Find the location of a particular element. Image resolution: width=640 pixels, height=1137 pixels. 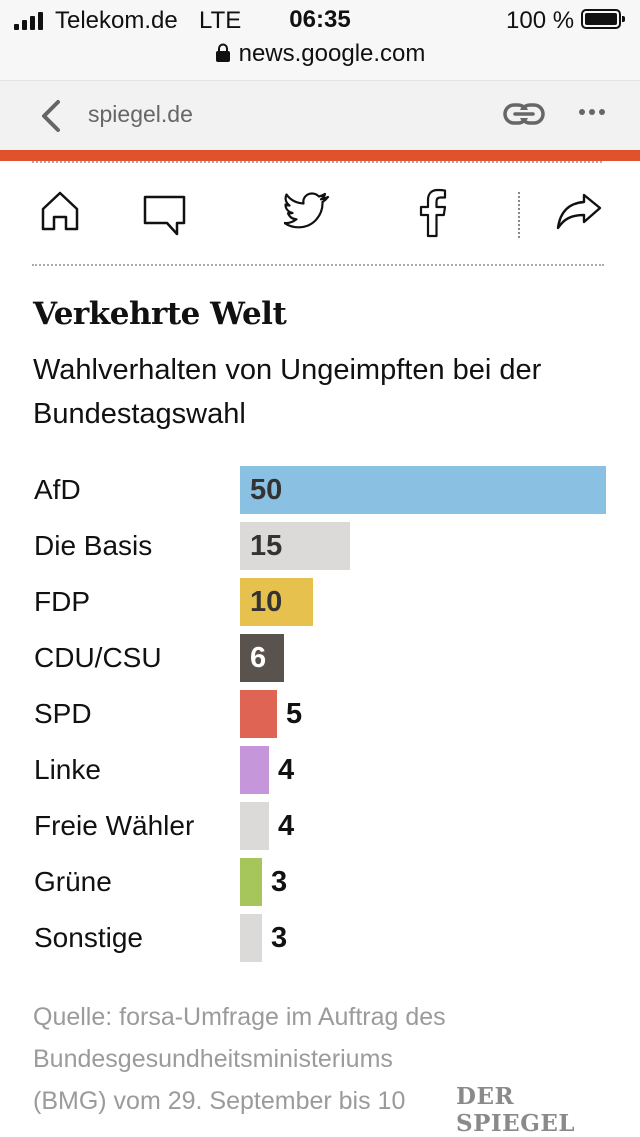

carrier-name: Telekom.de is located at coordinates (116, 20).